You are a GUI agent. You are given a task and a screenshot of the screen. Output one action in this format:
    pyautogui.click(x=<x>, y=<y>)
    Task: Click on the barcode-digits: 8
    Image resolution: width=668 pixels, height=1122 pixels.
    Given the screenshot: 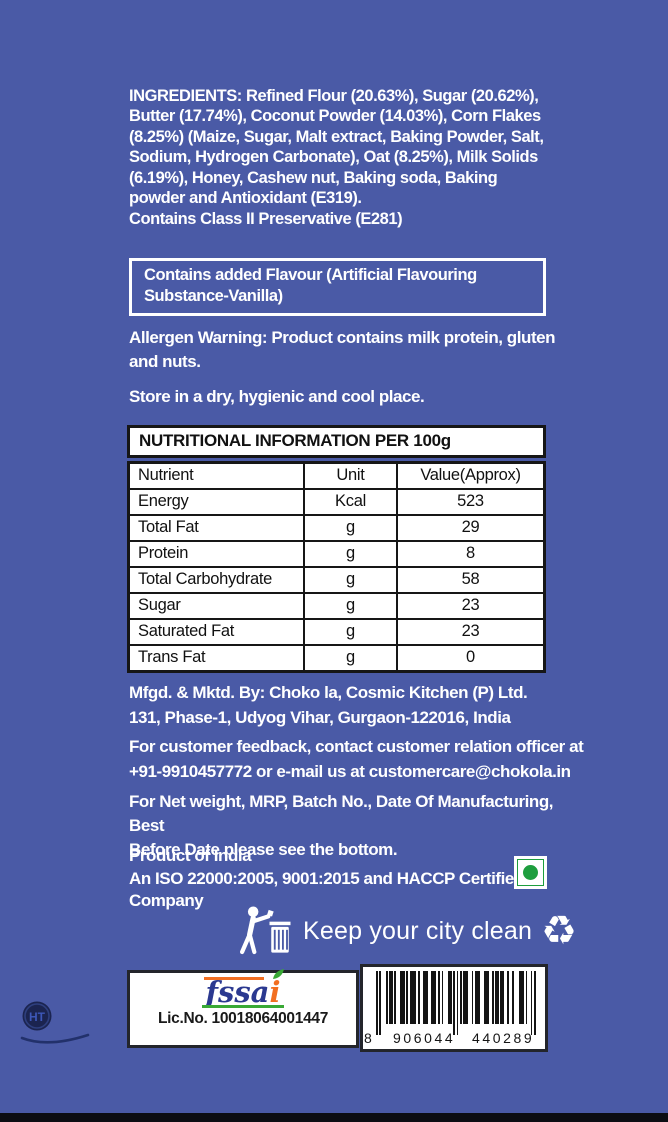 What is the action you would take?
    pyautogui.click(x=369, y=1038)
    